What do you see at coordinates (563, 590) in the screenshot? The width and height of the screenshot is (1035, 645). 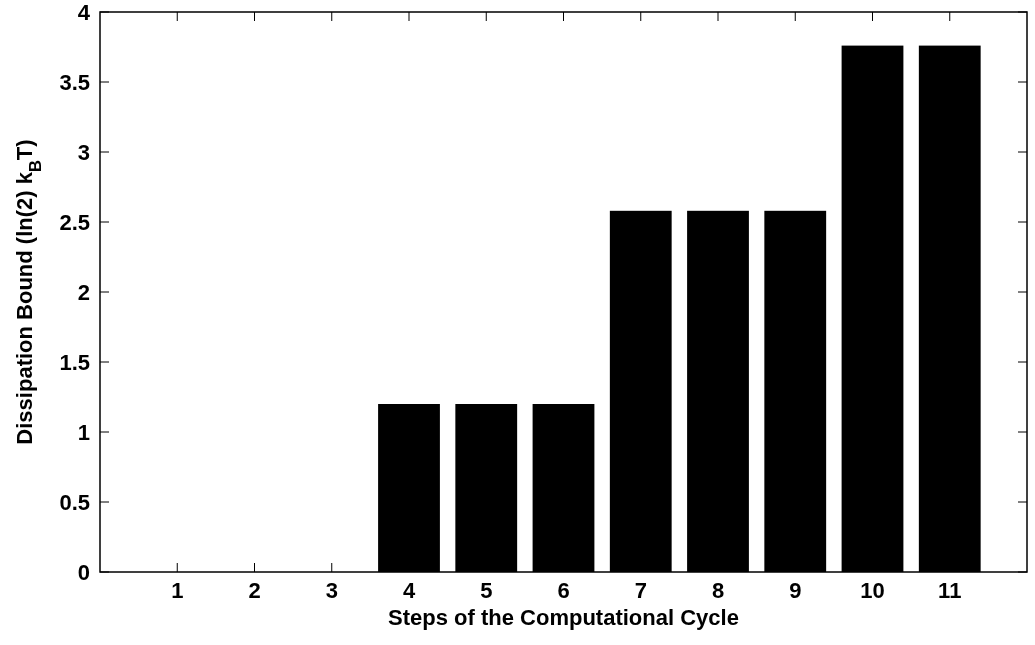 I see `x-tick-label: 6` at bounding box center [563, 590].